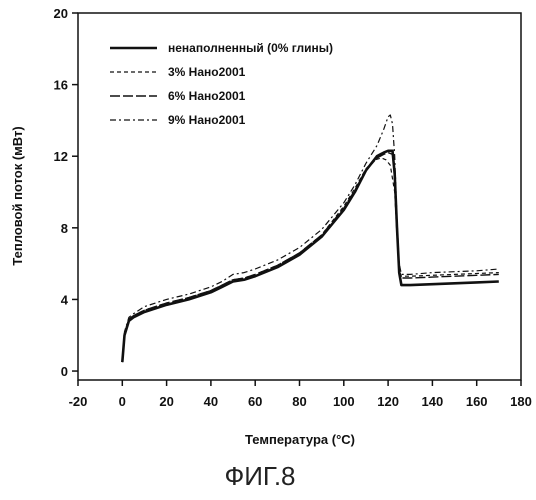 The height and width of the screenshot is (500, 536). What do you see at coordinates (433, 401) in the screenshot?
I see `x-tick-label: 140` at bounding box center [433, 401].